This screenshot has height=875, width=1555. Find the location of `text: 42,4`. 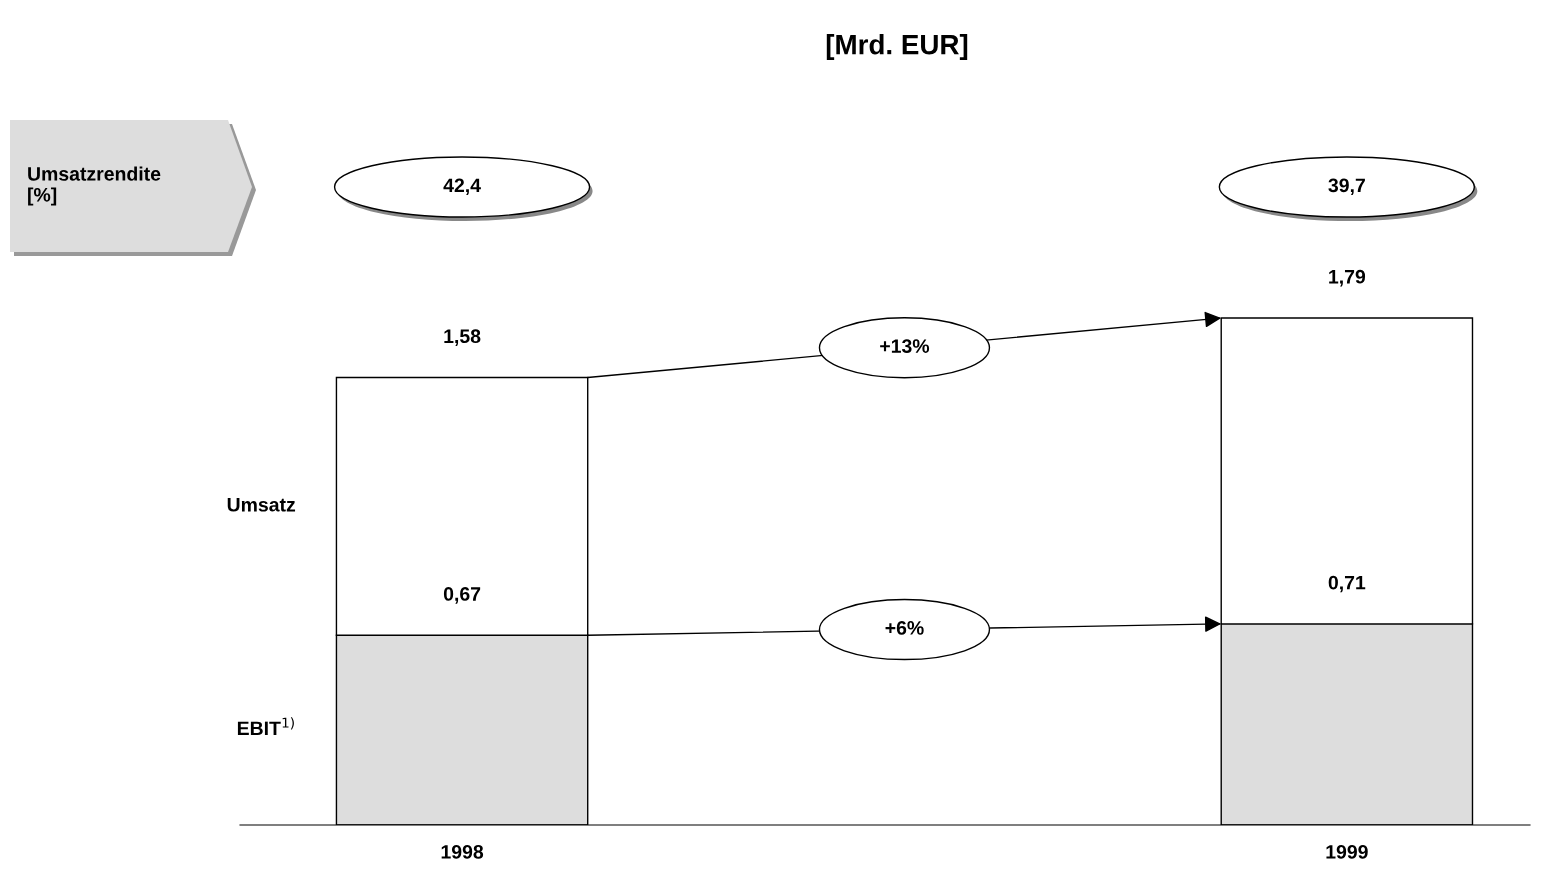

text: 42,4 is located at coordinates (462, 187).